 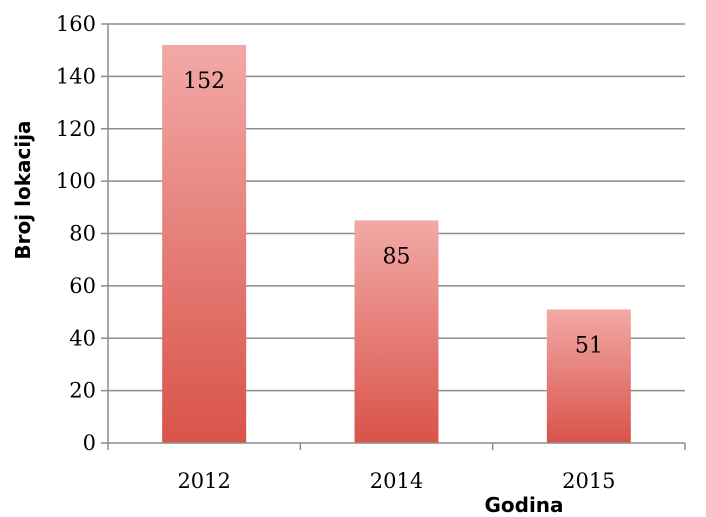 What do you see at coordinates (82, 391) in the screenshot?
I see `y-tick-label: 20` at bounding box center [82, 391].